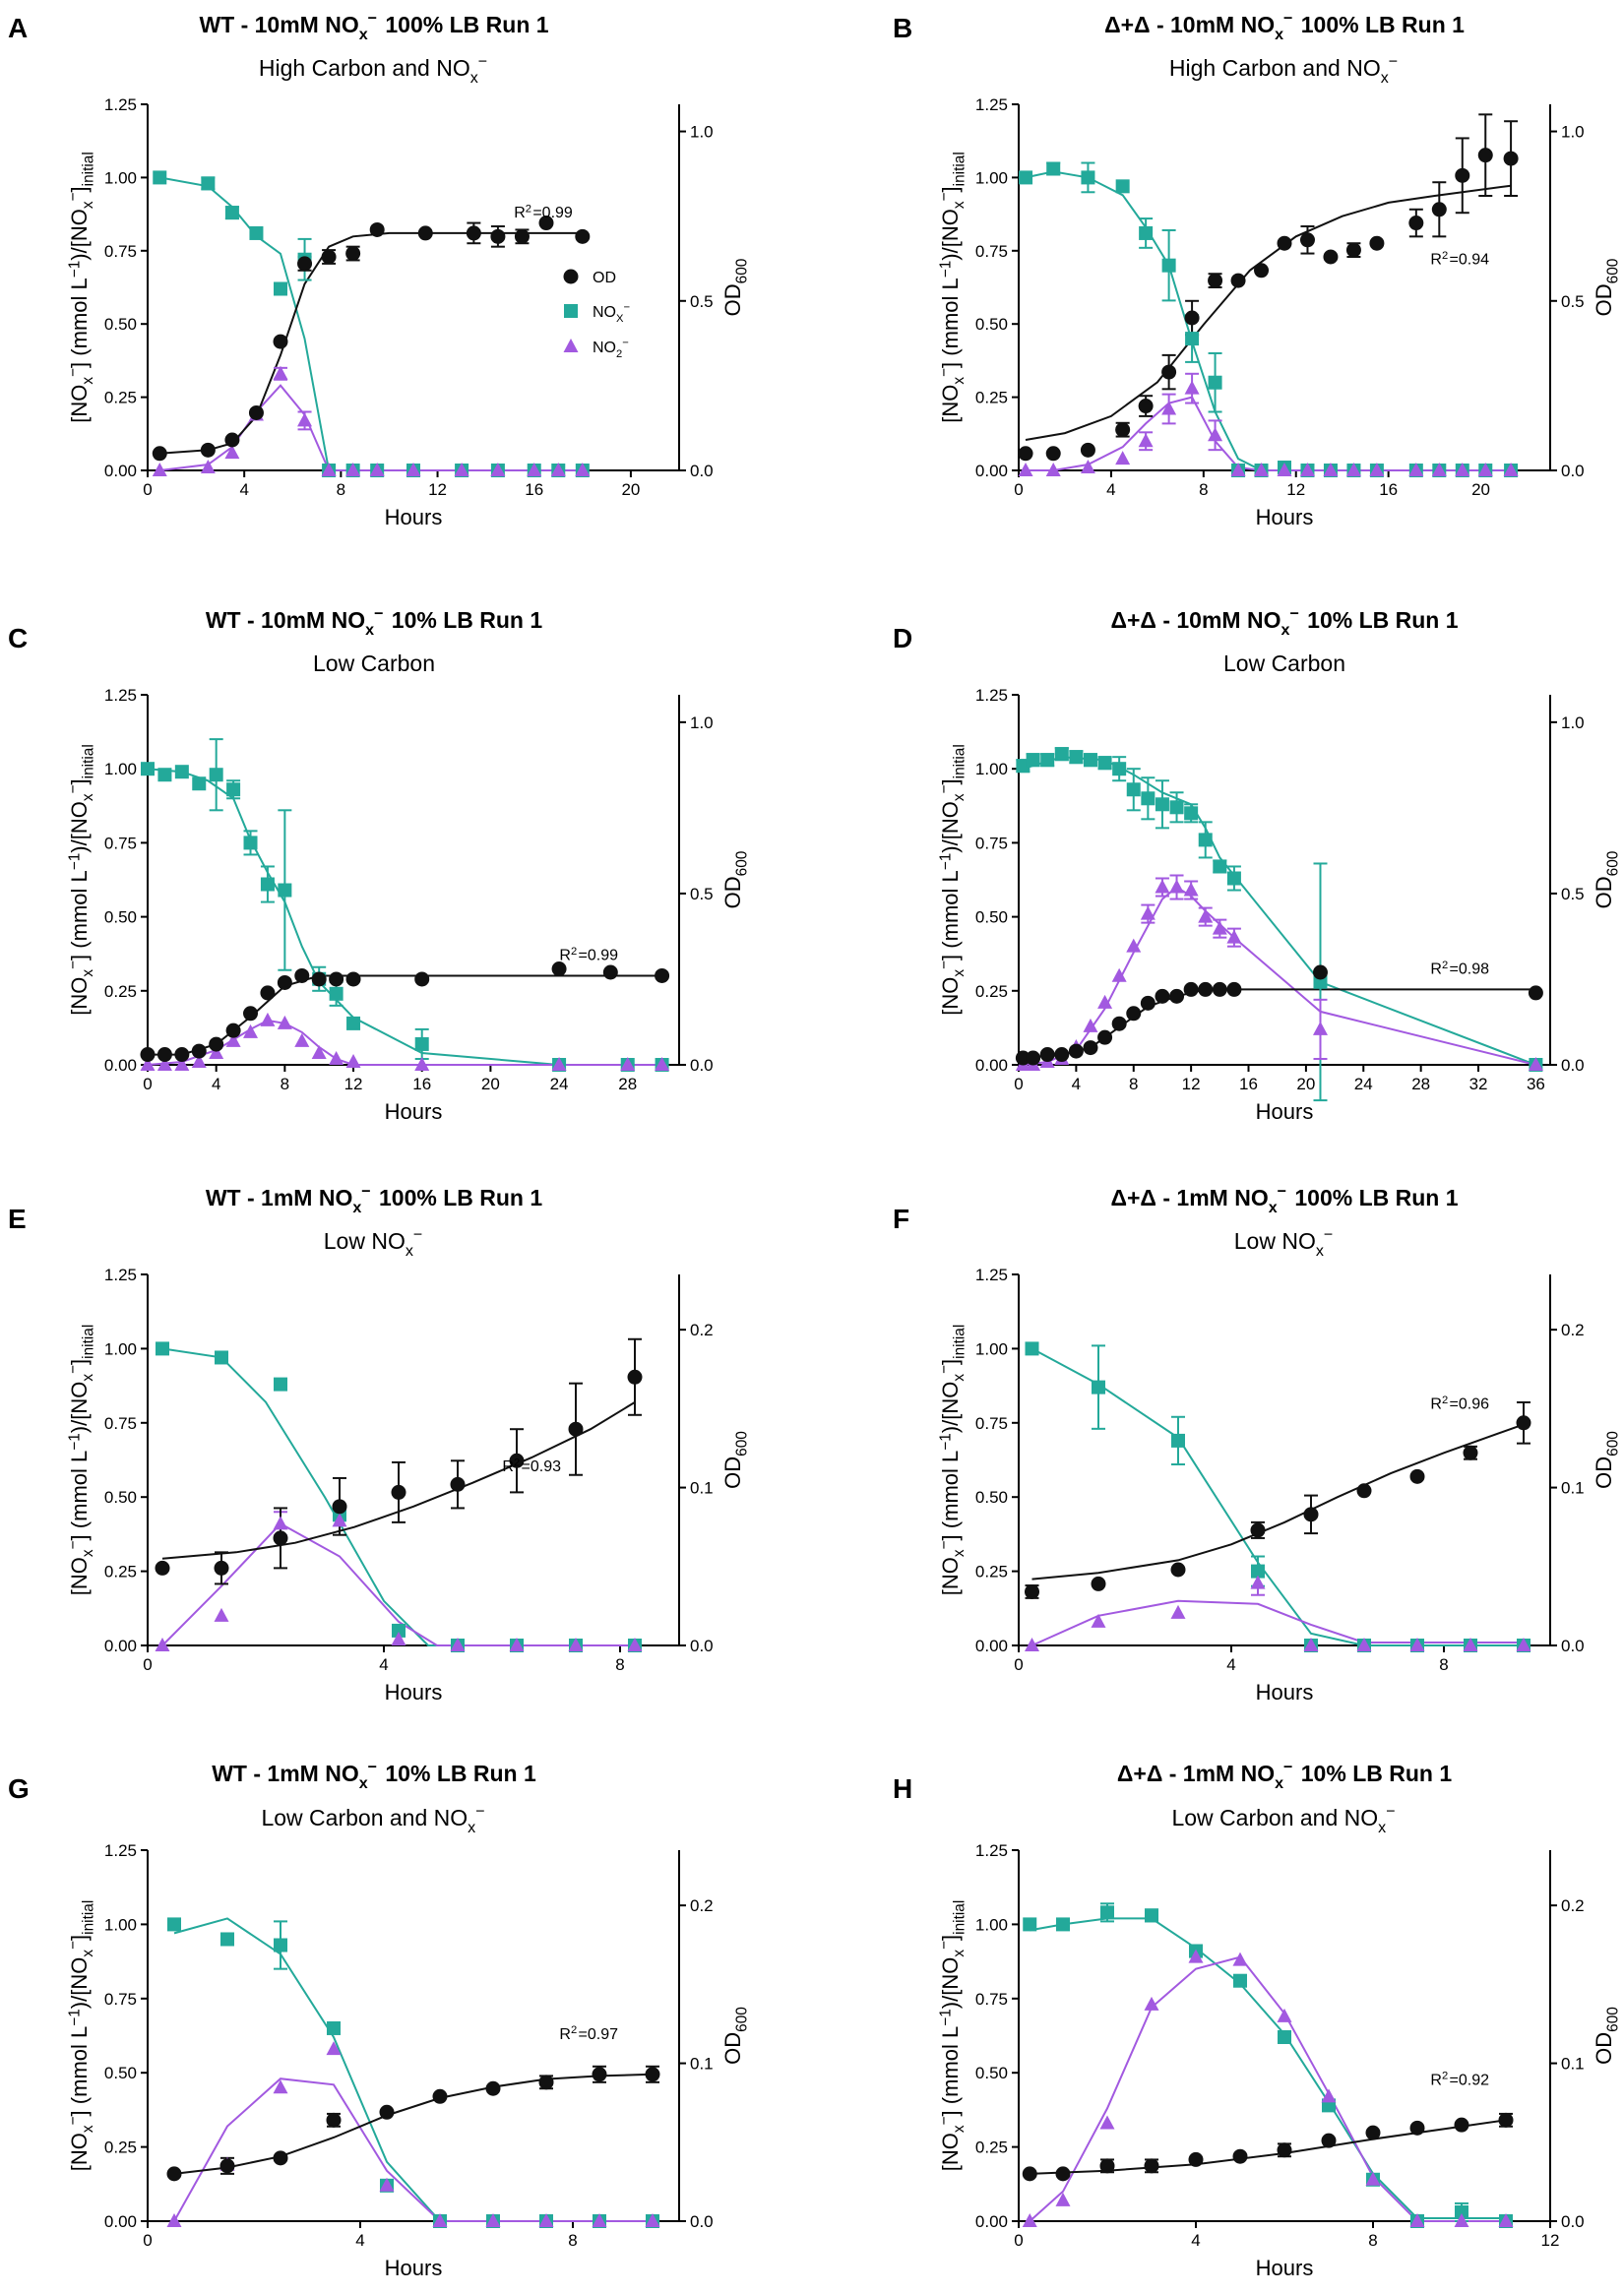 The width and height of the screenshot is (1624, 2294). I want to click on panel-letter: G, so click(19, 1788).